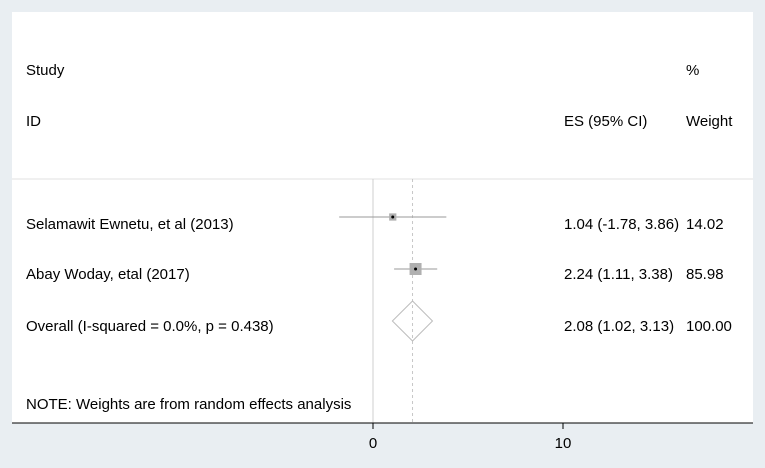 Image resolution: width=765 pixels, height=468 pixels. Describe the element at coordinates (563, 443) in the screenshot. I see `x-tick-label: 10` at that location.